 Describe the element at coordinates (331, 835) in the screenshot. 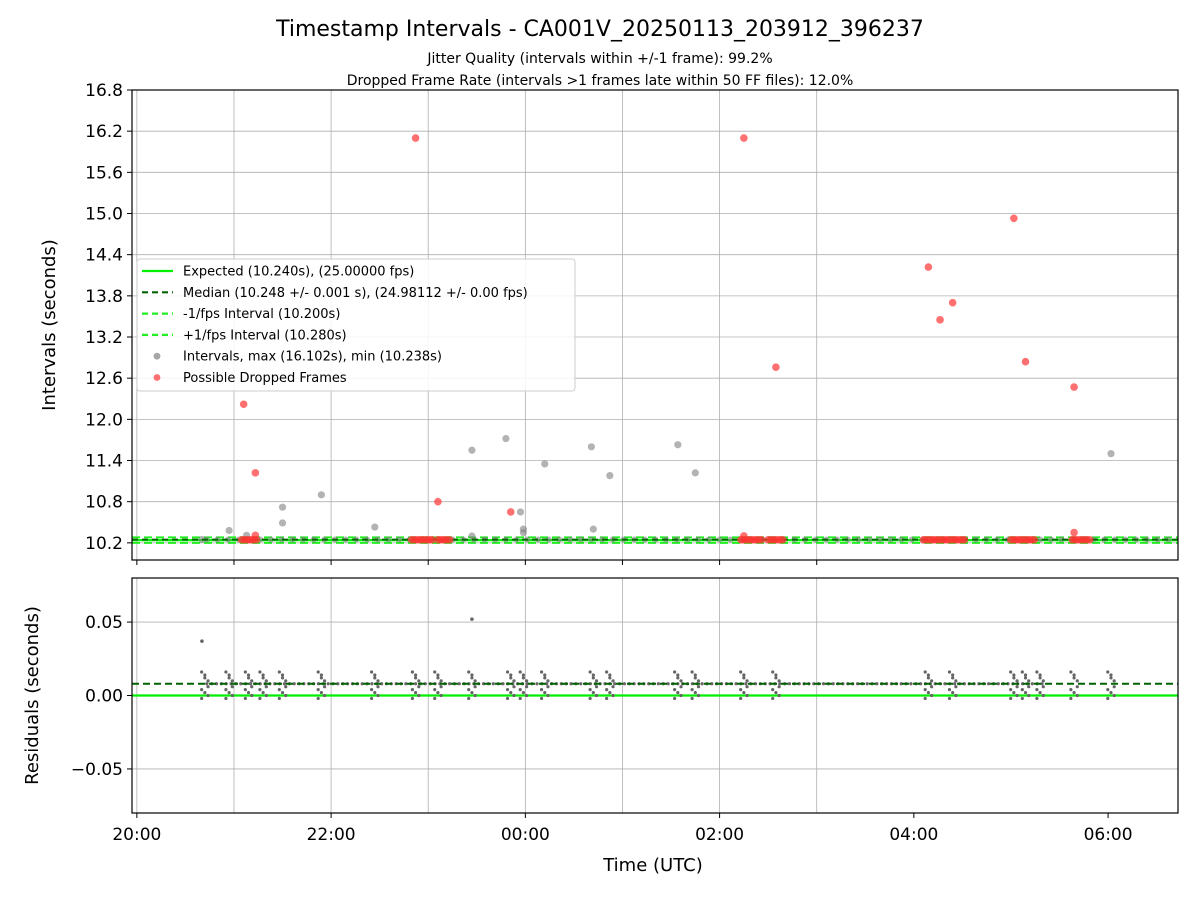

I see `x-tick-label: 22:00` at that location.